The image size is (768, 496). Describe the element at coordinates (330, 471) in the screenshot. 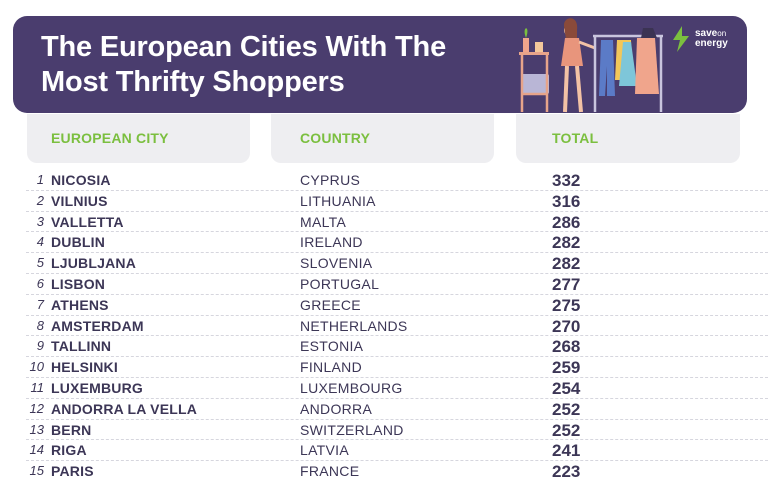

I see `country-cell: FRANCE` at that location.